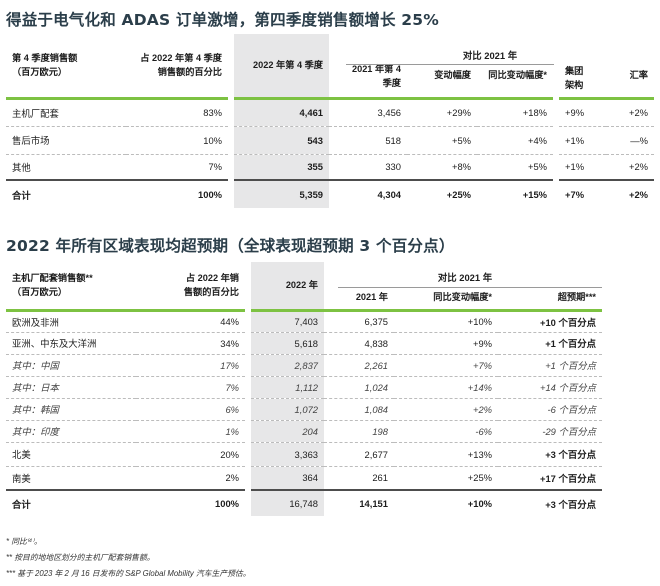 This screenshot has height=586, width=660. I want to click on table-row: 南美 2% 364 261 +25% +17 个百分点, so click(304, 478).